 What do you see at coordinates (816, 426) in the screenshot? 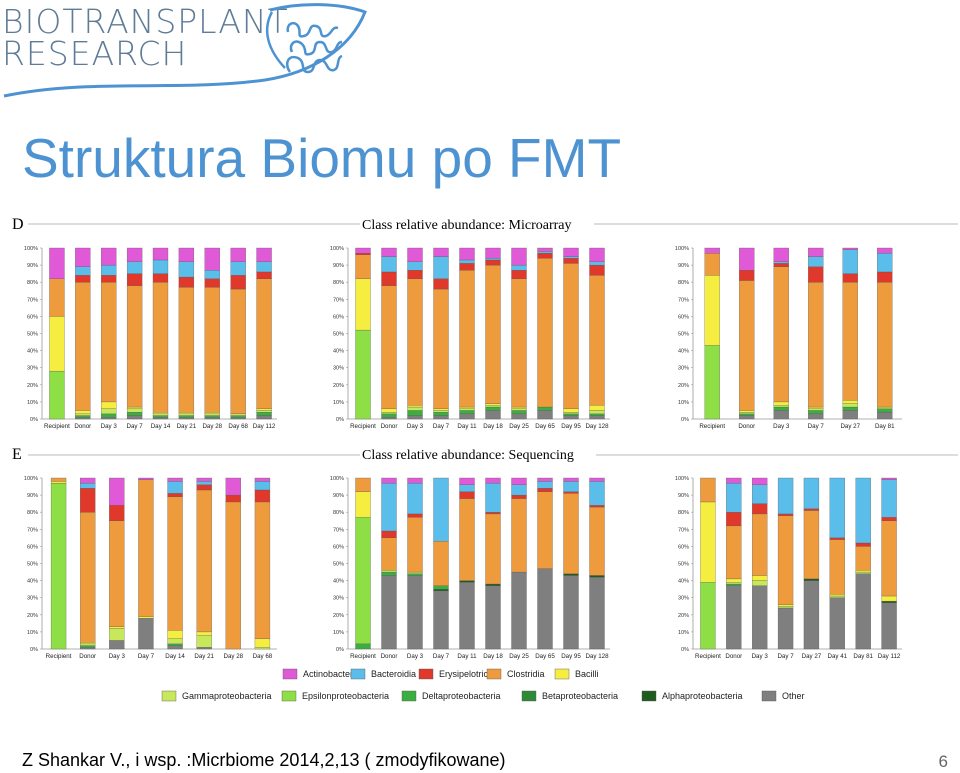
I see `x-tick-label: Day 7` at bounding box center [816, 426].